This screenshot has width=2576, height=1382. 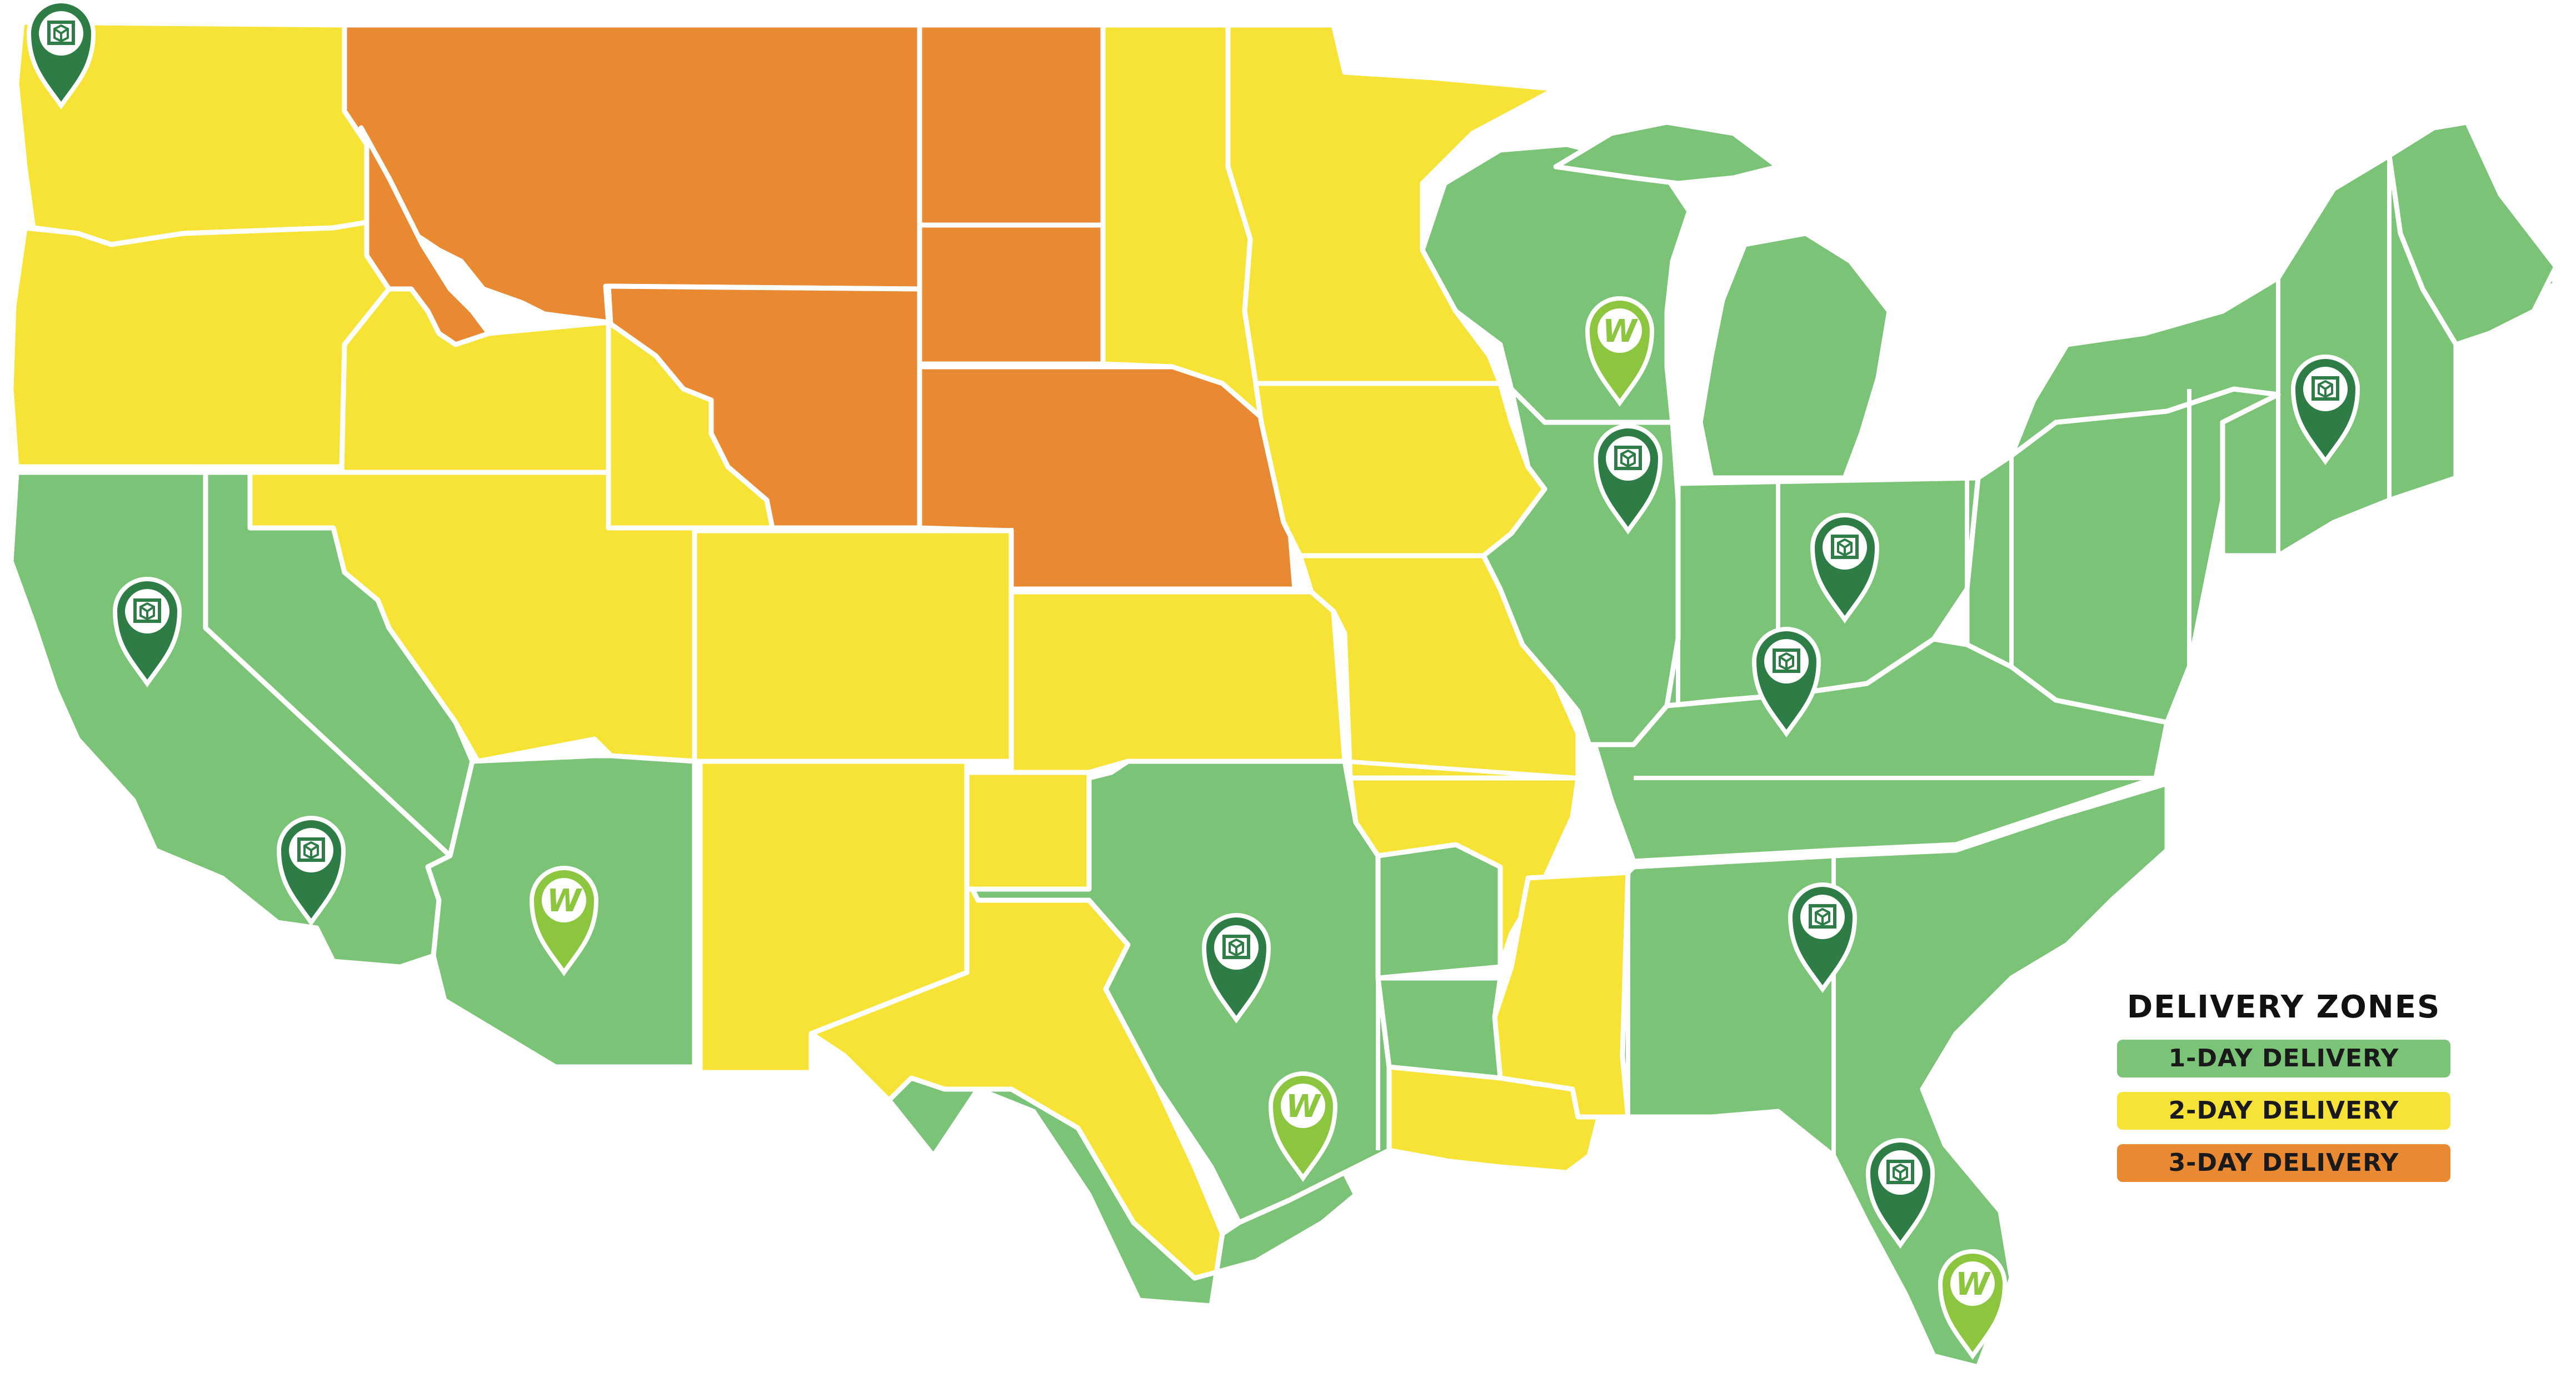 What do you see at coordinates (339, 664) in the screenshot?
I see `region-nevada` at bounding box center [339, 664].